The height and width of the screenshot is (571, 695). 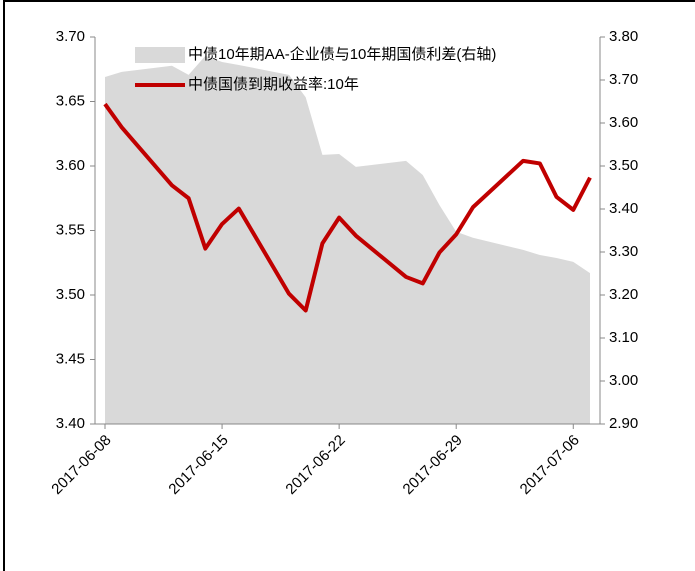 I want to click on legend-label: 中债10年期AA-企业债与10年期国债利差(右轴), so click(x=342, y=54).